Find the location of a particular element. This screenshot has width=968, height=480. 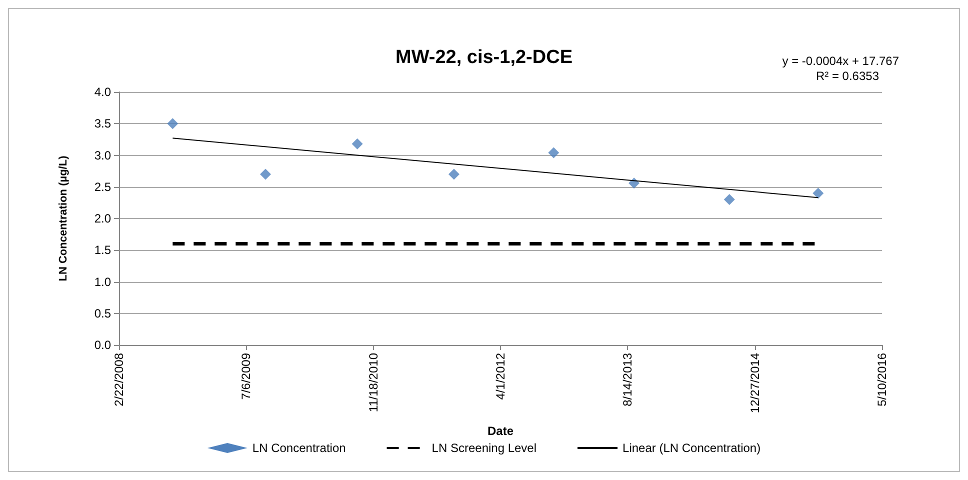

x-tick-label: 12/27/2014 is located at coordinates (755, 383).